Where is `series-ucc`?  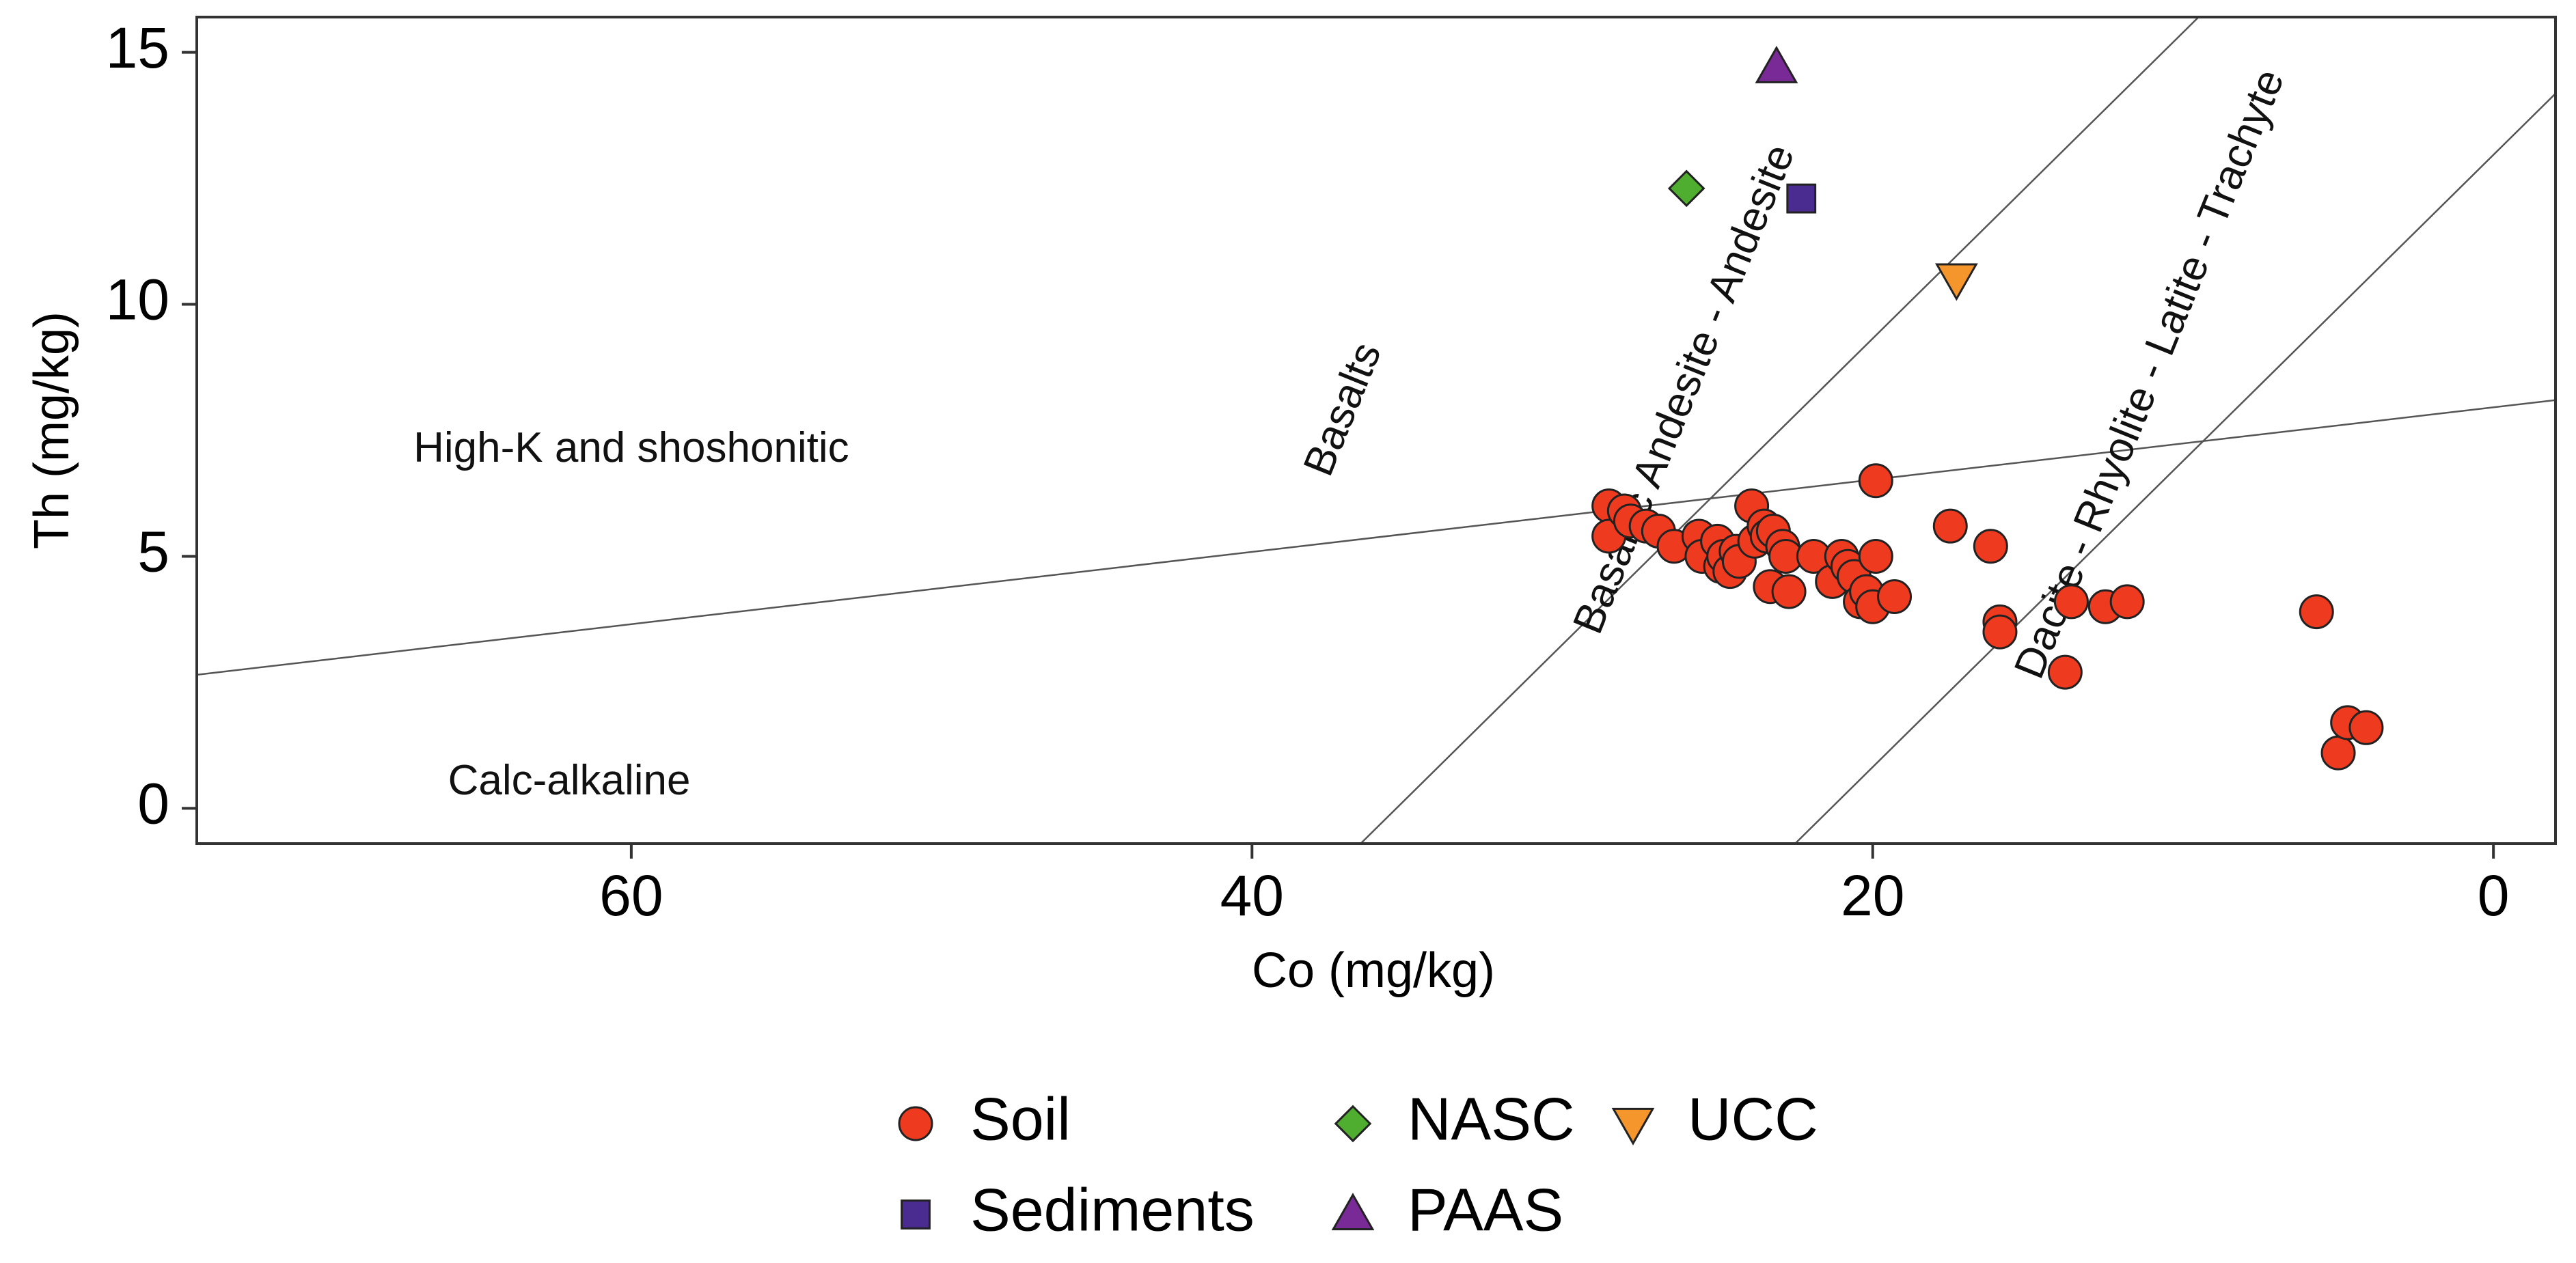
series-ucc is located at coordinates (1956, 282).